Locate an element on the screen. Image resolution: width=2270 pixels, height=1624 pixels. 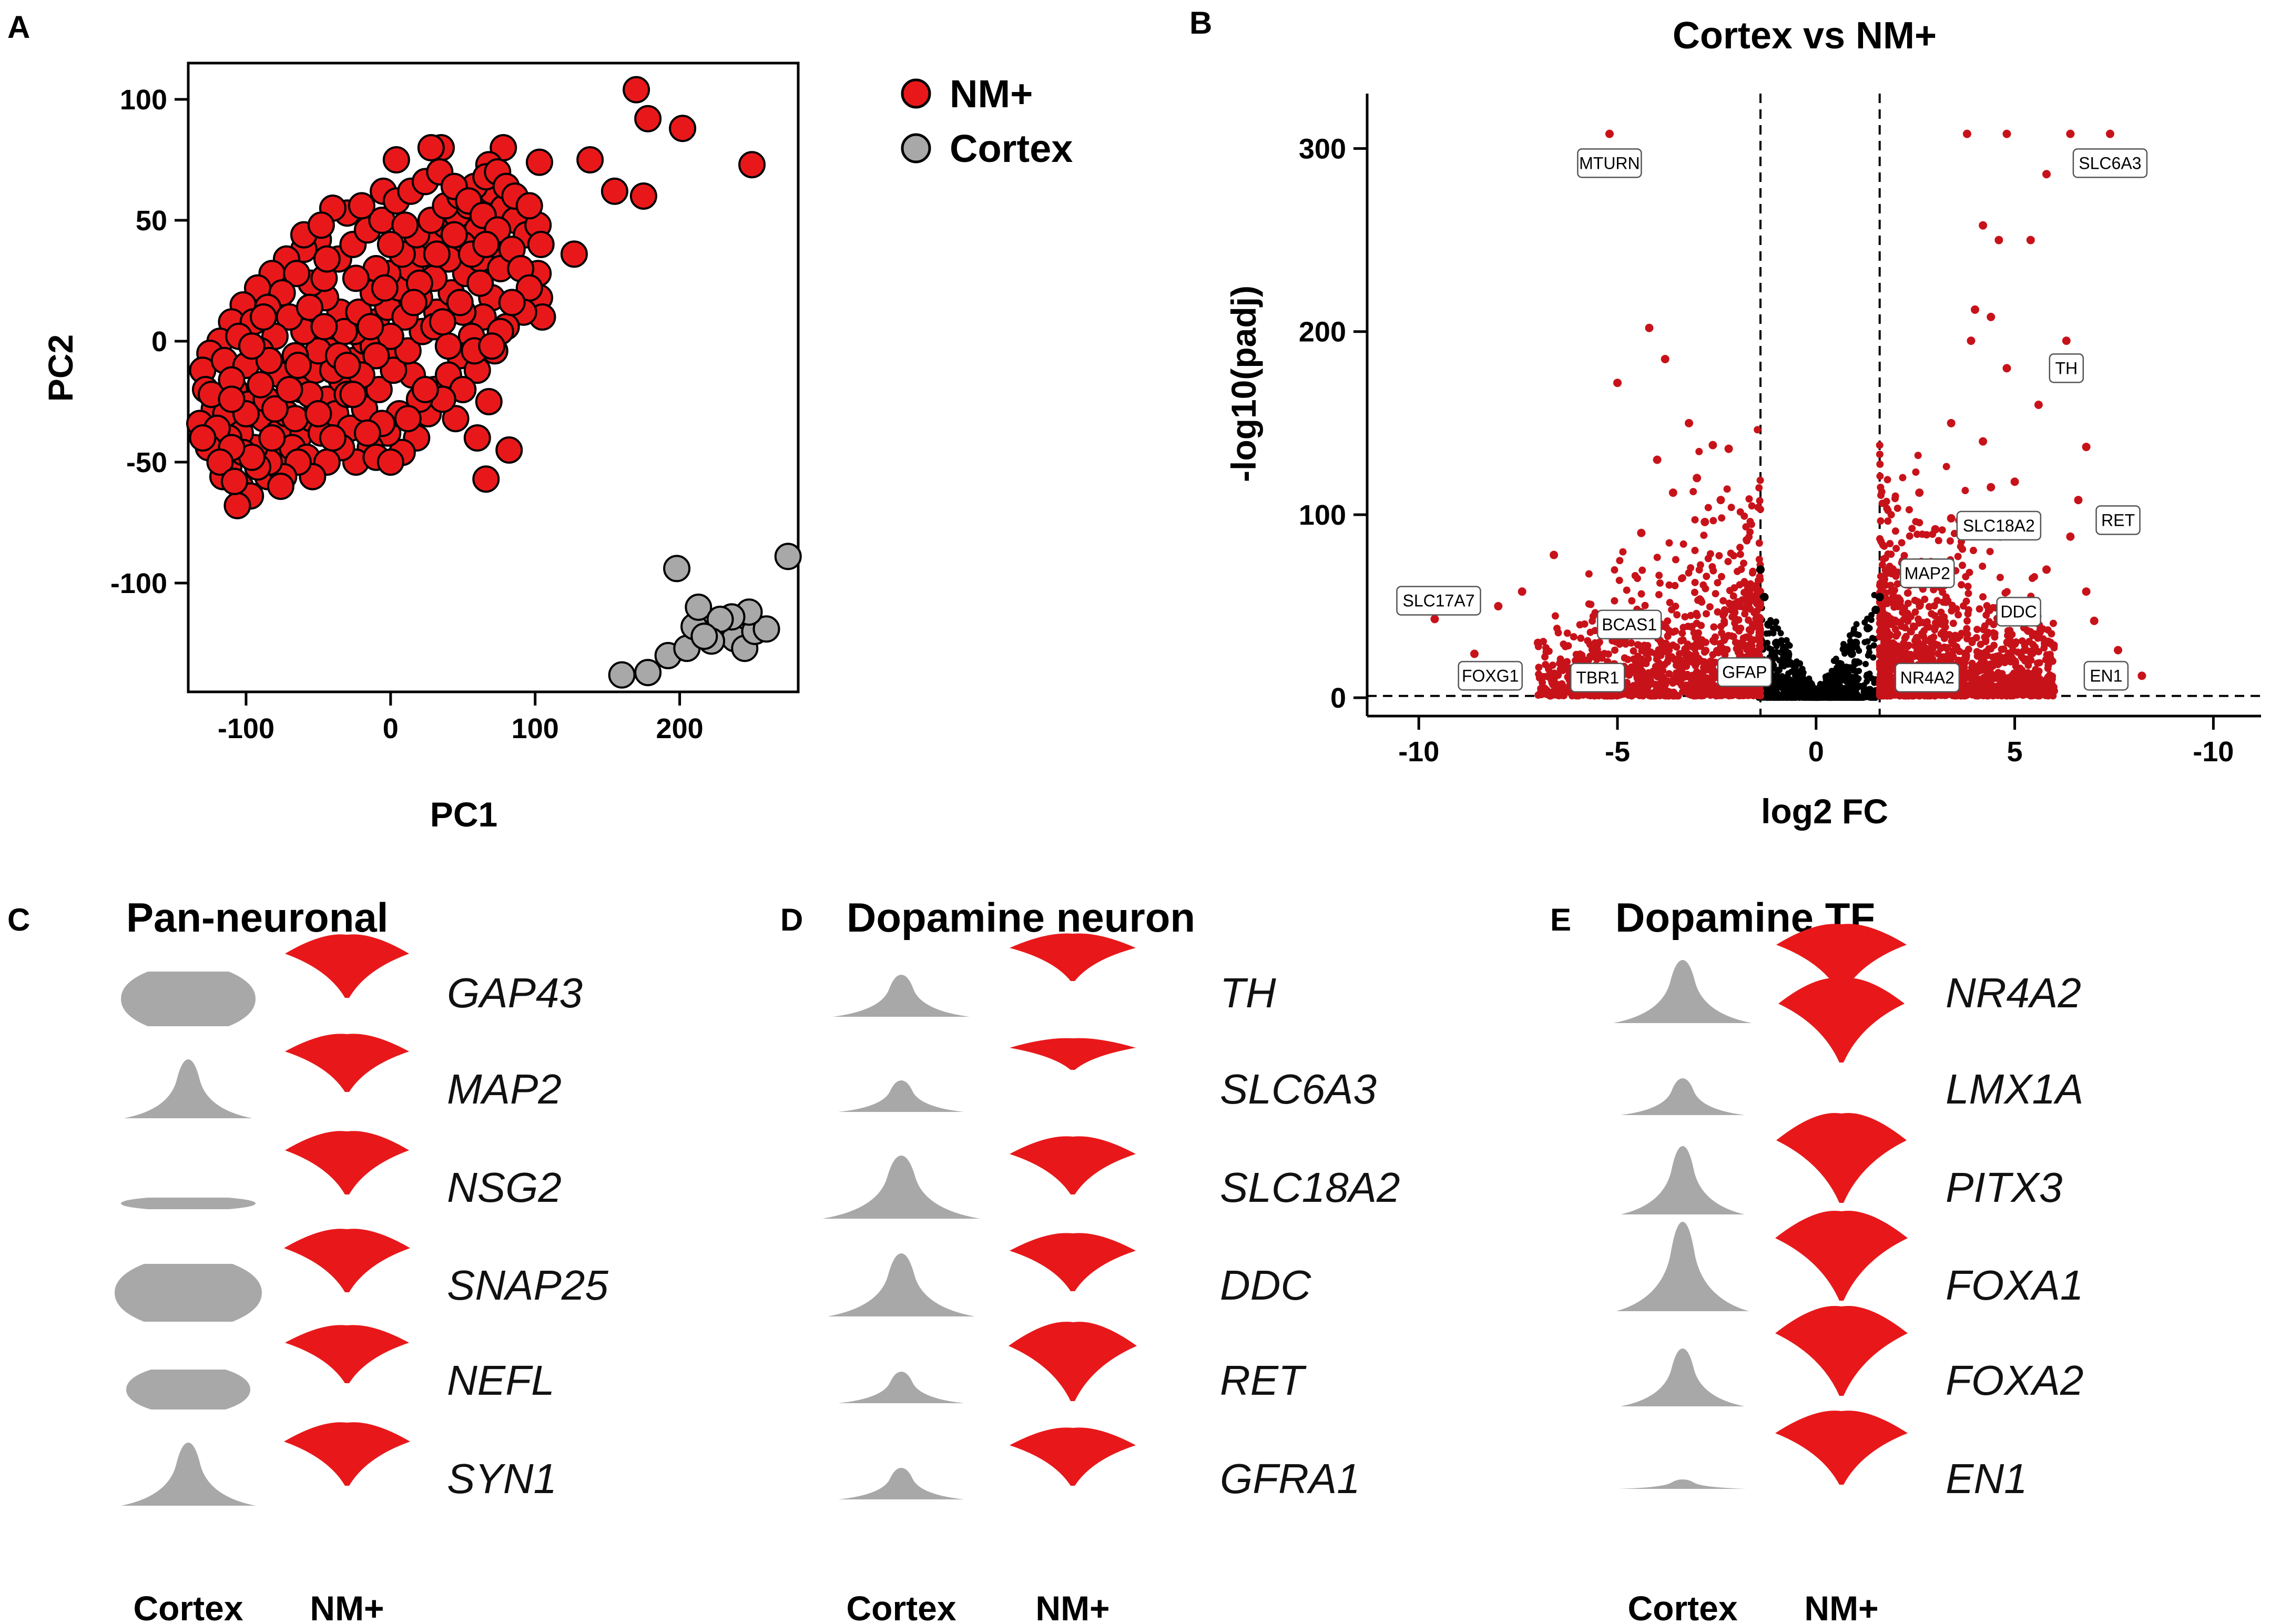
gene-label-text: FOXG1 is located at coordinates (1490, 675).